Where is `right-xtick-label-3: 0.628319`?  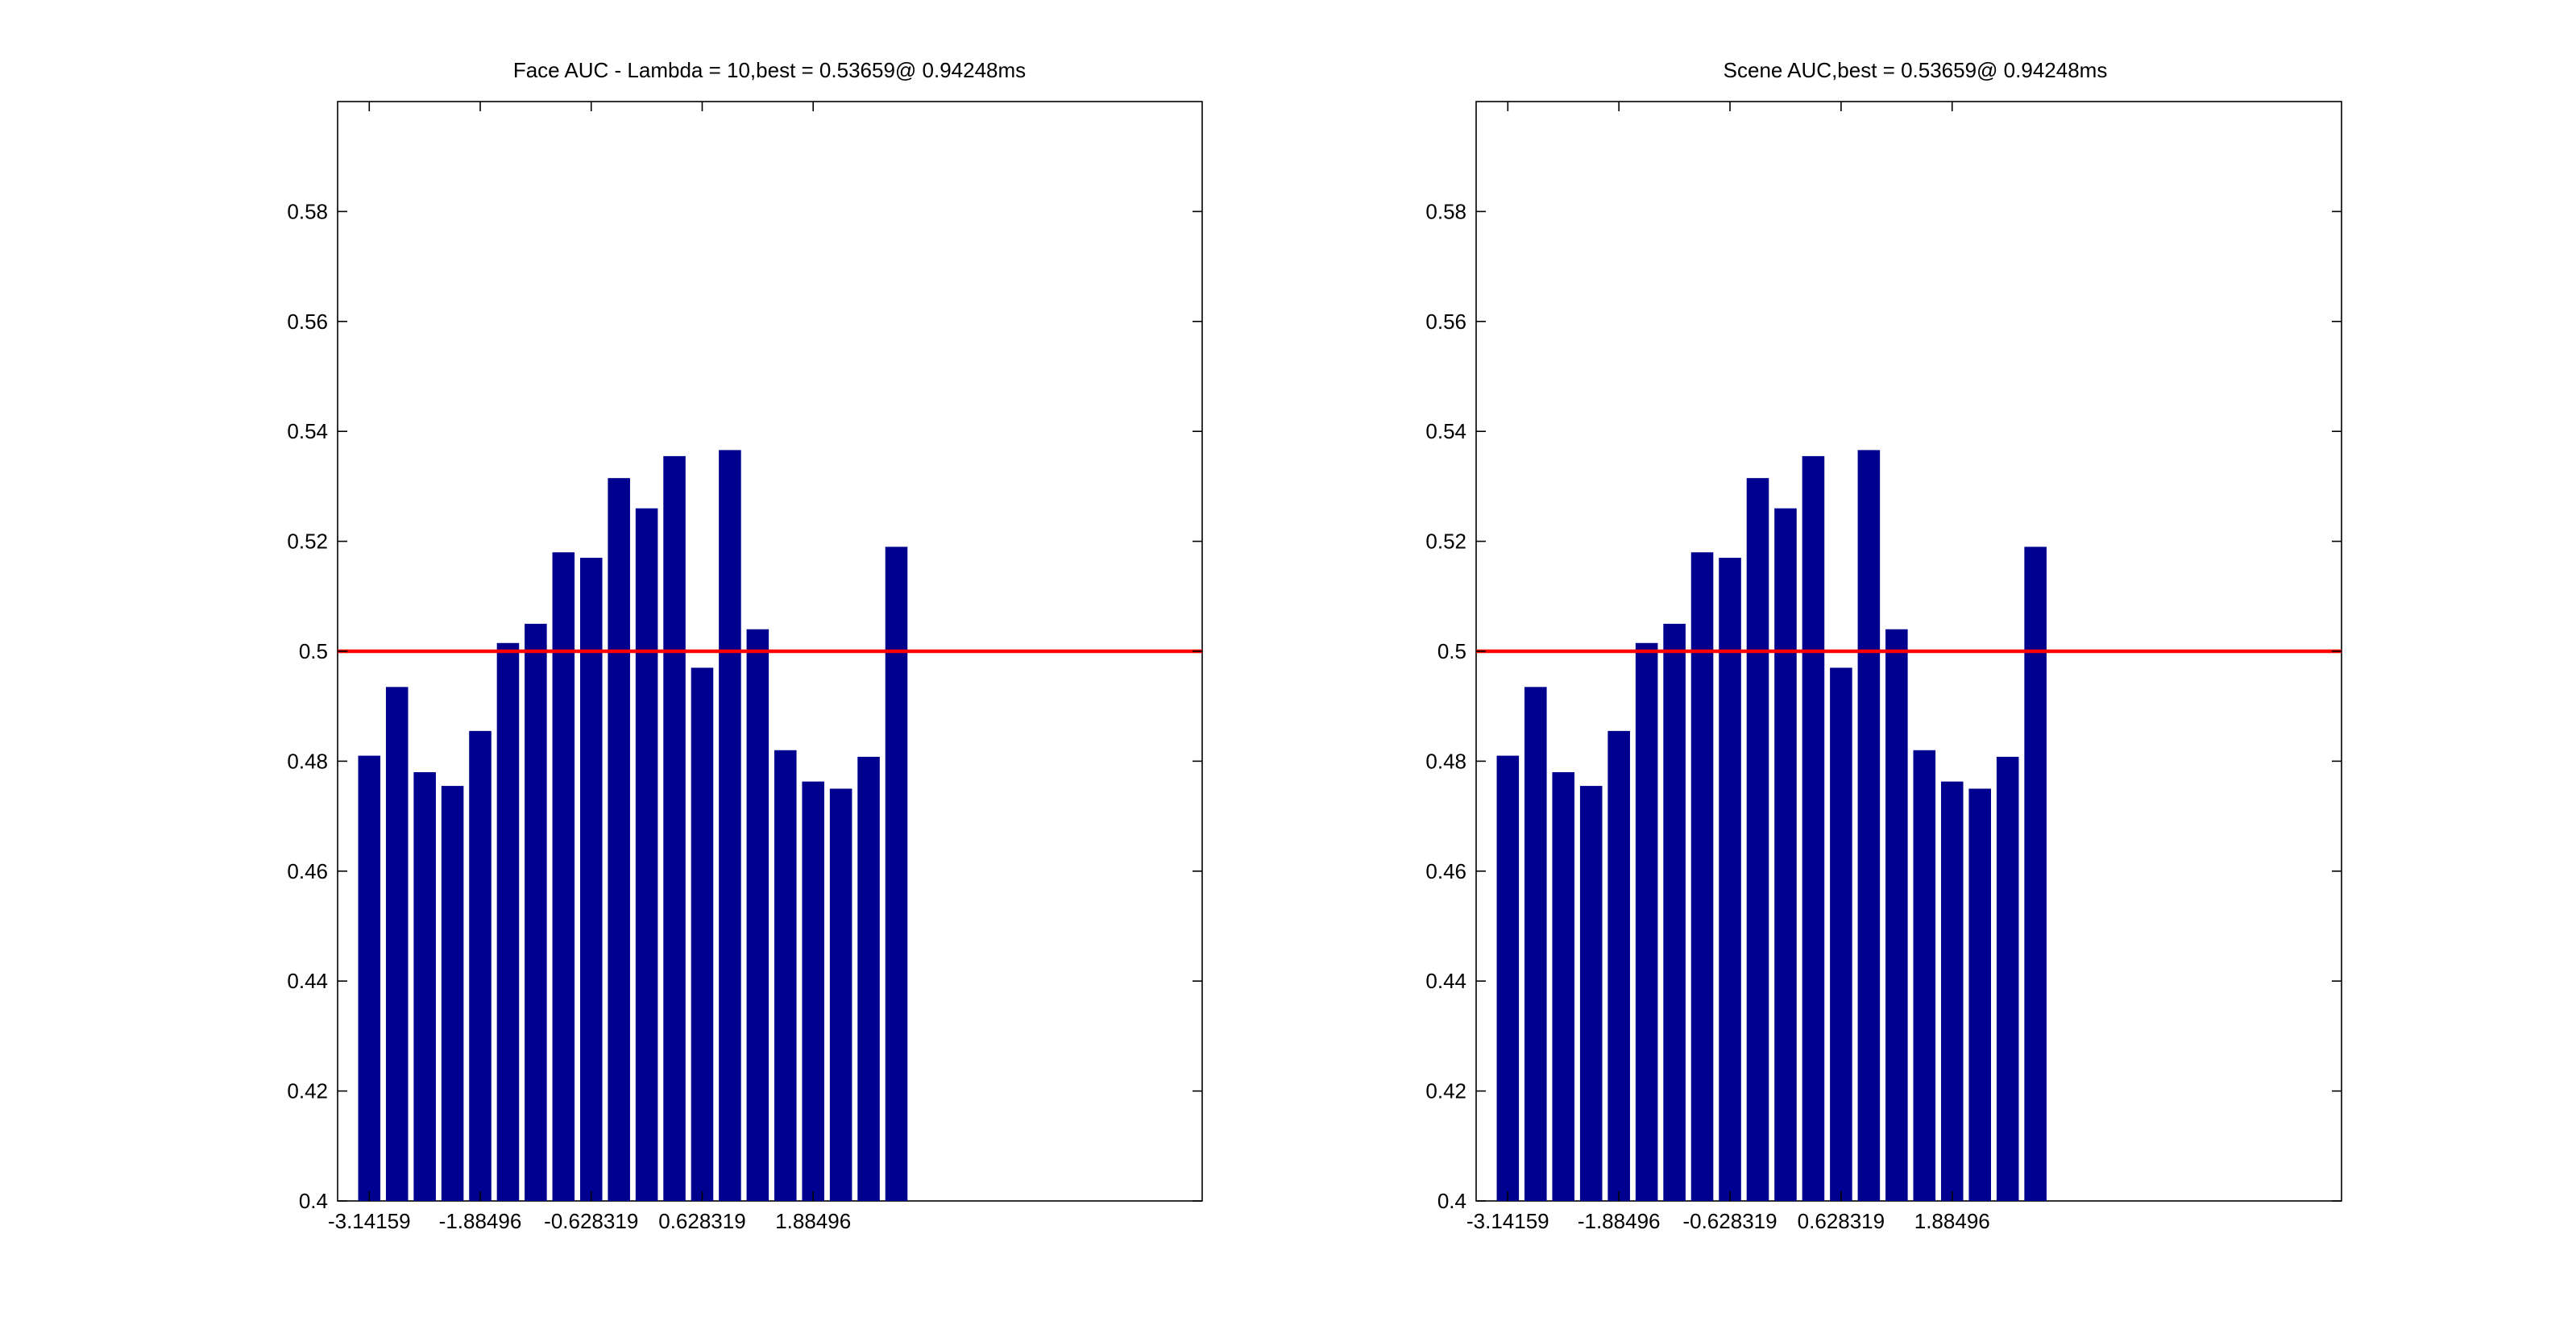 right-xtick-label-3: 0.628319 is located at coordinates (1841, 1221).